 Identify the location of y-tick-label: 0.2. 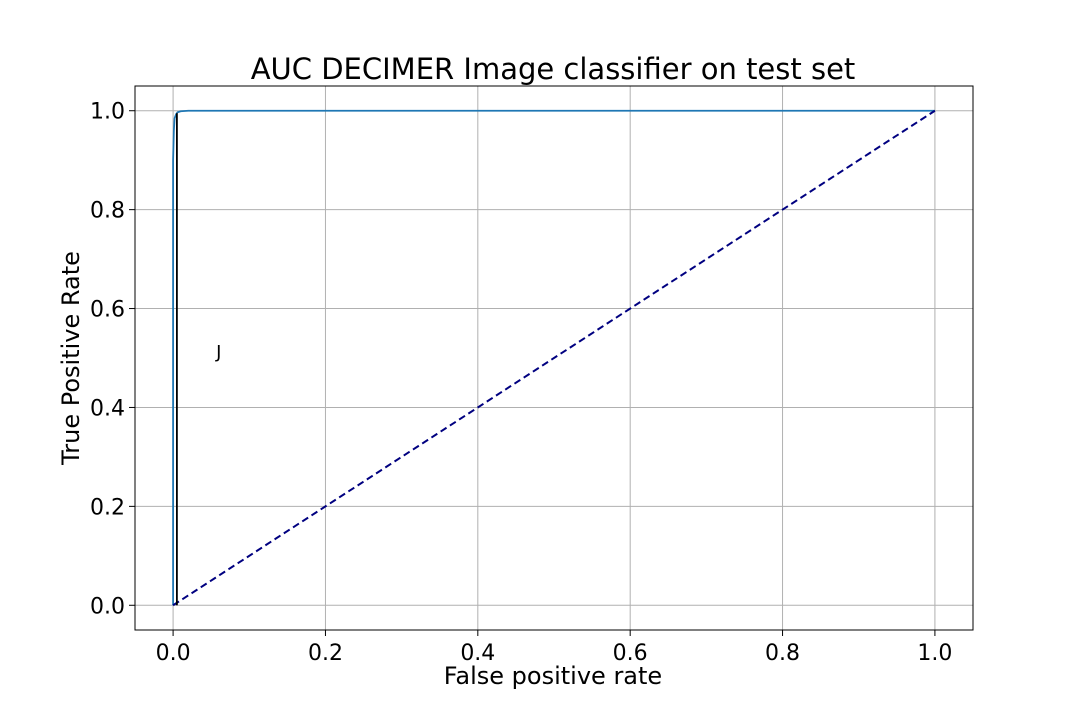
(107, 507).